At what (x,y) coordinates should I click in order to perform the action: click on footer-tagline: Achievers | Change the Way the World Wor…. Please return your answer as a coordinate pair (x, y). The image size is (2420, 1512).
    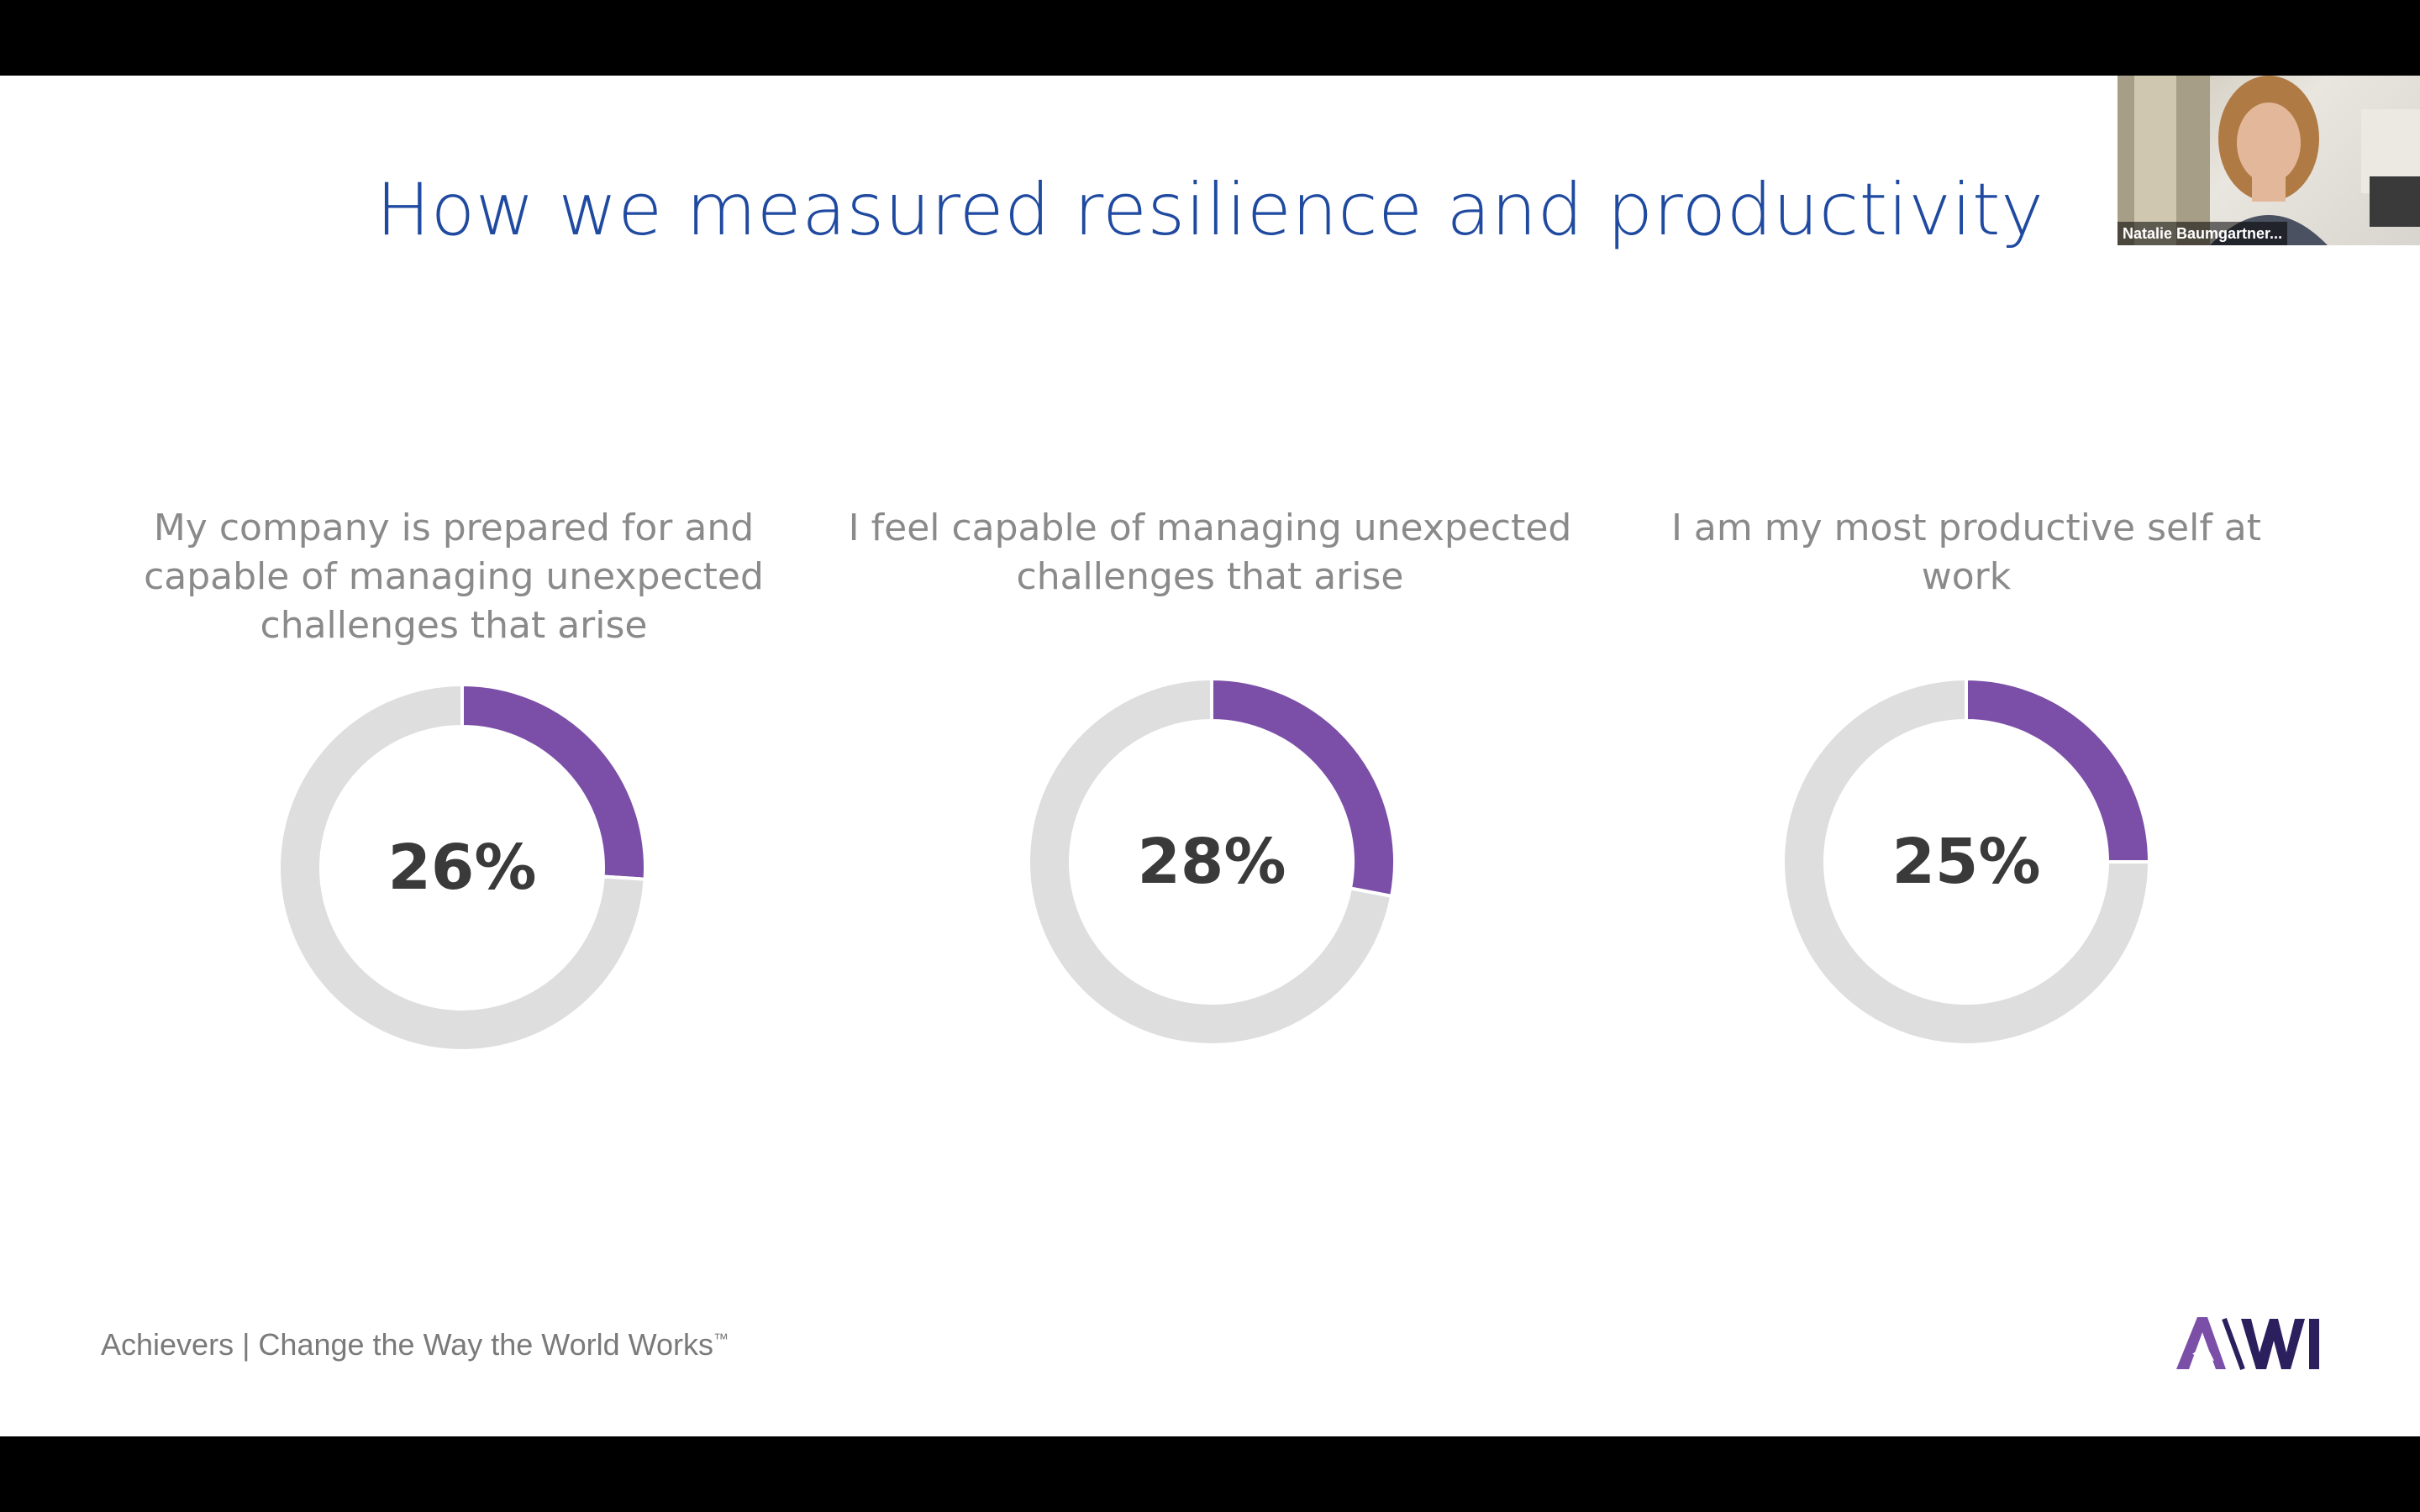
    Looking at the image, I should click on (415, 1344).